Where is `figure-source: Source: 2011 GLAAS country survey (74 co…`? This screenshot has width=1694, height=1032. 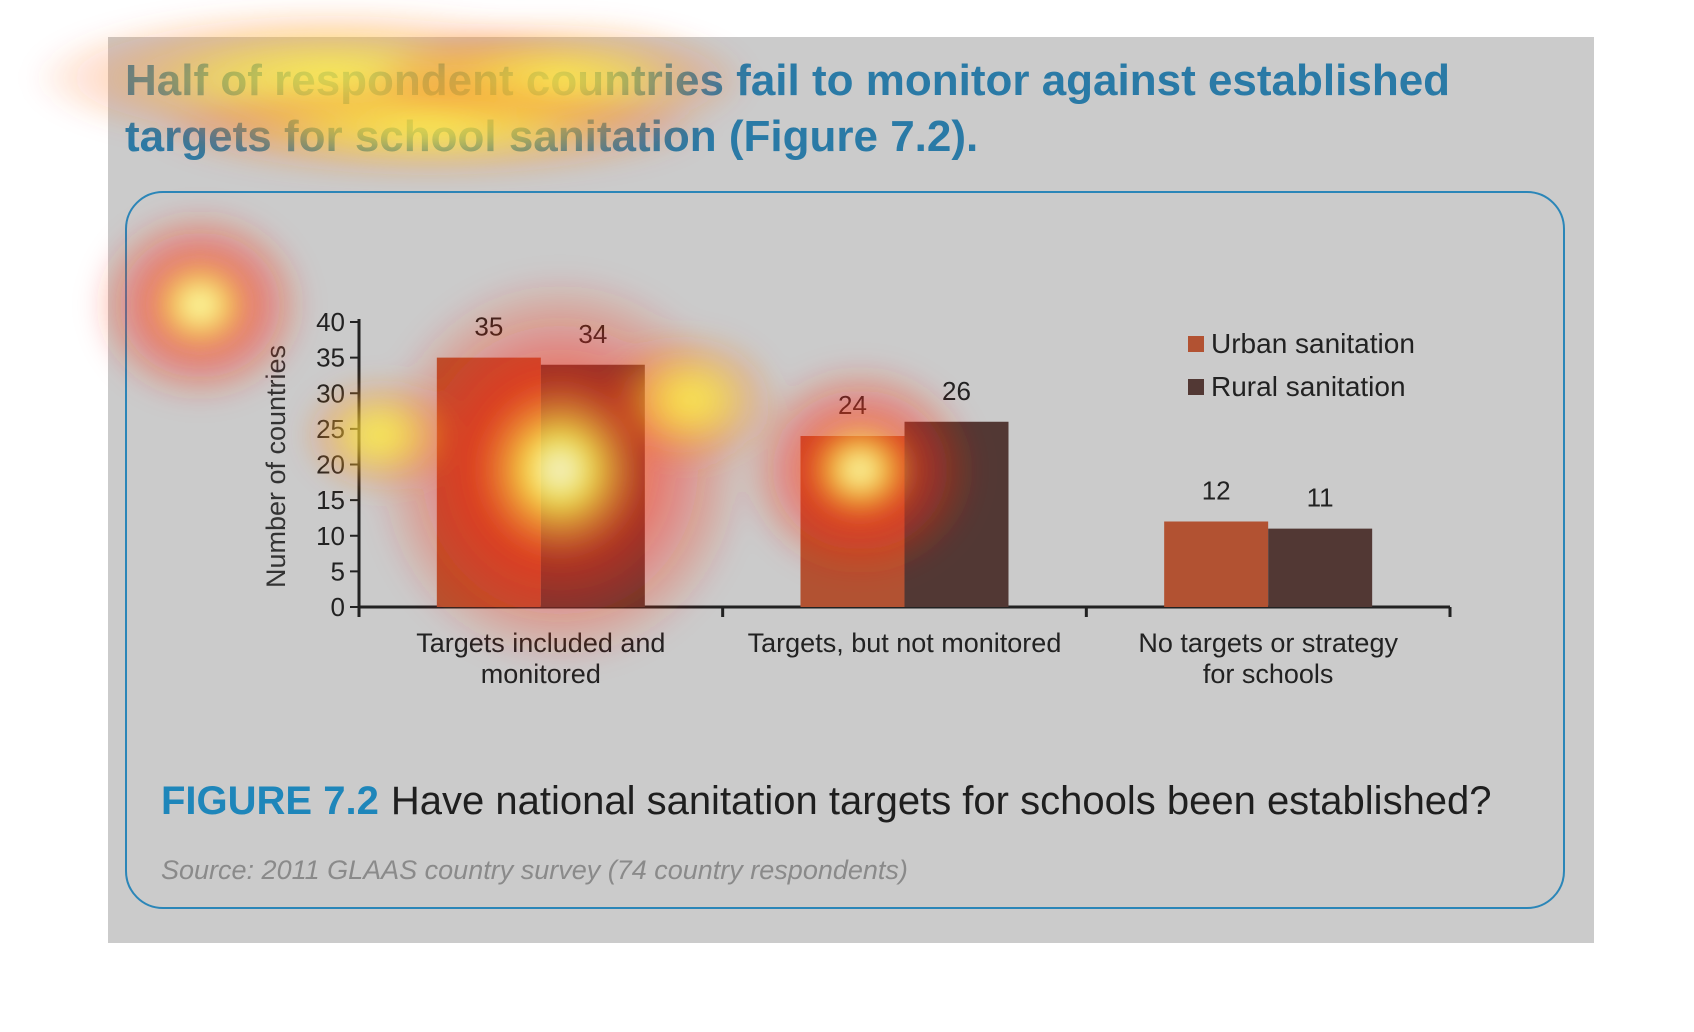 figure-source: Source: 2011 GLAAS country survey (74 co… is located at coordinates (534, 870).